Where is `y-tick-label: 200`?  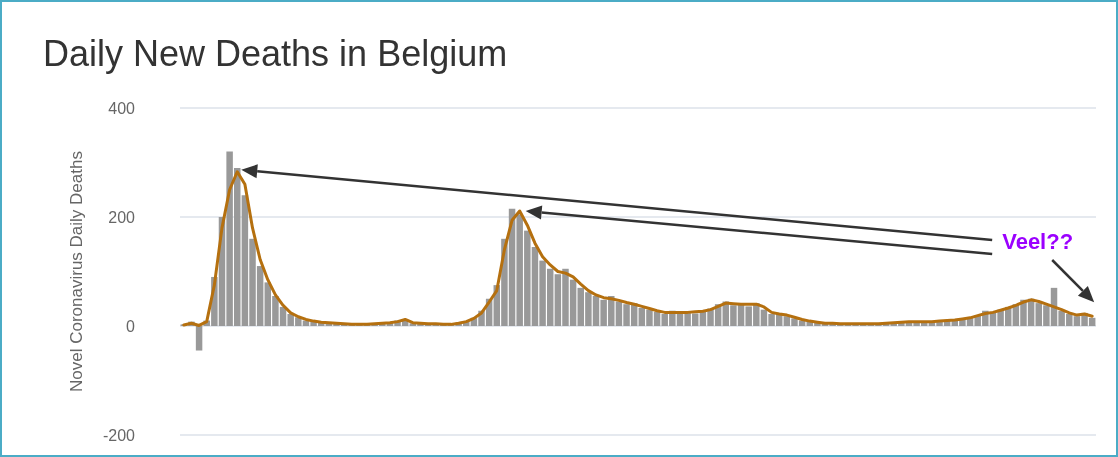 y-tick-label: 200 is located at coordinates (122, 217).